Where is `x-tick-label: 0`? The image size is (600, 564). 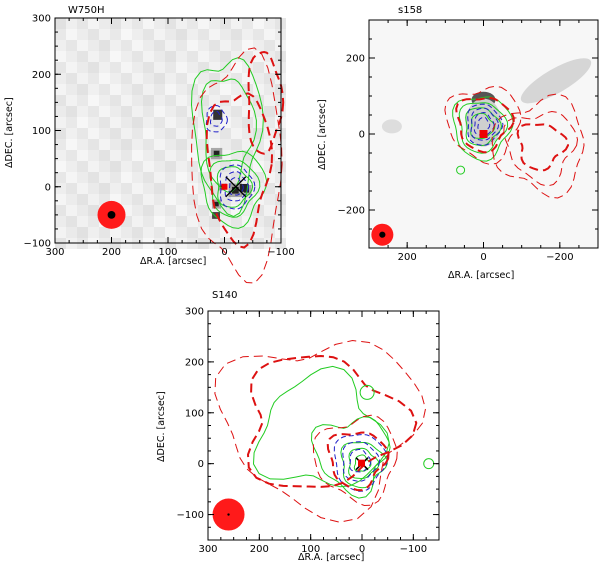
x-tick-label: 0 is located at coordinates (224, 252).